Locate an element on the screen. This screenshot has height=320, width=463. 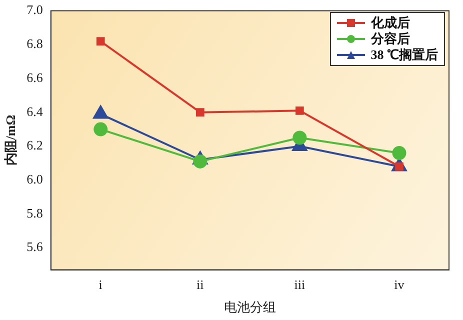
y-tick-label: 6.8 is located at coordinates (34, 44).